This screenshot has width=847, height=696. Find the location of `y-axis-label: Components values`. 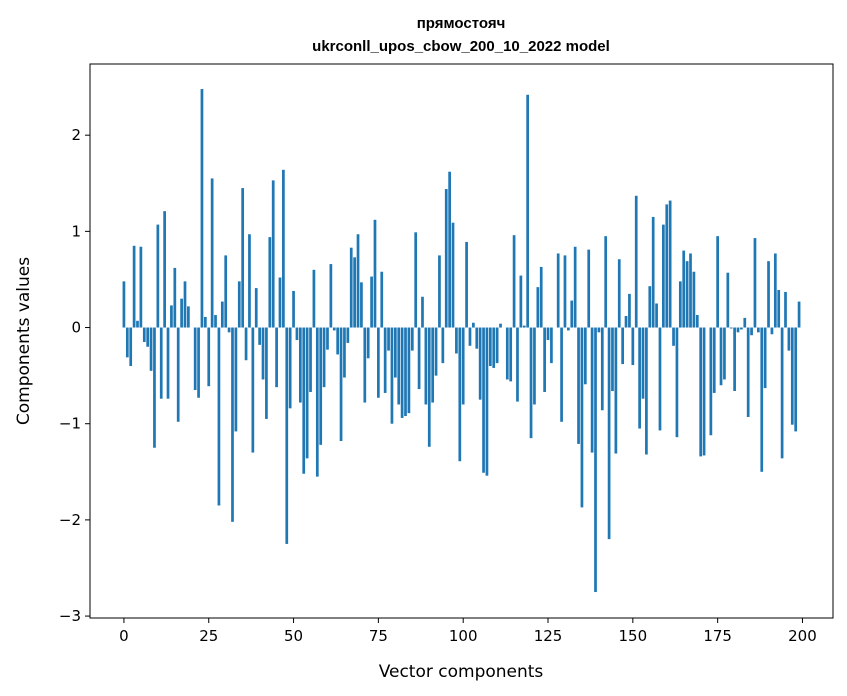

y-axis-label: Components values is located at coordinates (24, 341).